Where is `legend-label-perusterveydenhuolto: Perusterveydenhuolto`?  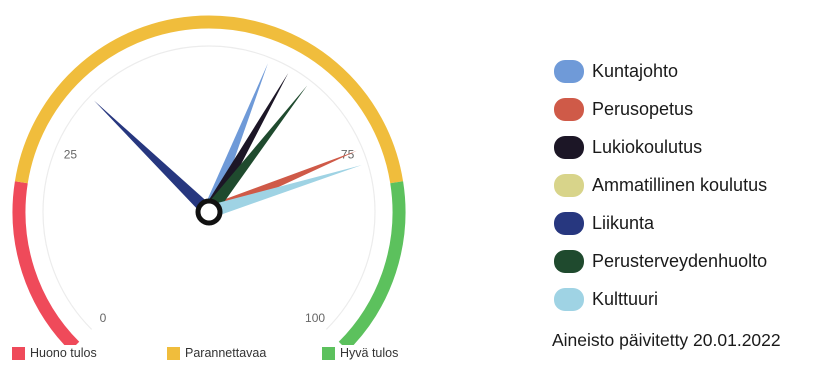 legend-label-perusterveydenhuolto: Perusterveydenhuolto is located at coordinates (680, 261).